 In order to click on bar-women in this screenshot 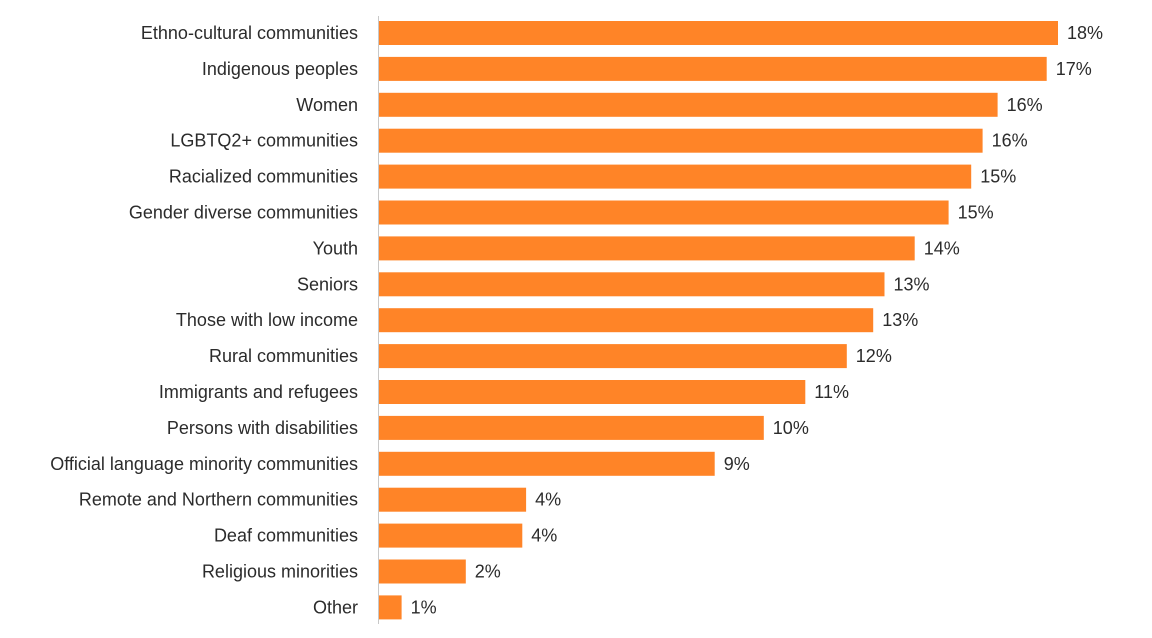, I will do `click(688, 104)`.